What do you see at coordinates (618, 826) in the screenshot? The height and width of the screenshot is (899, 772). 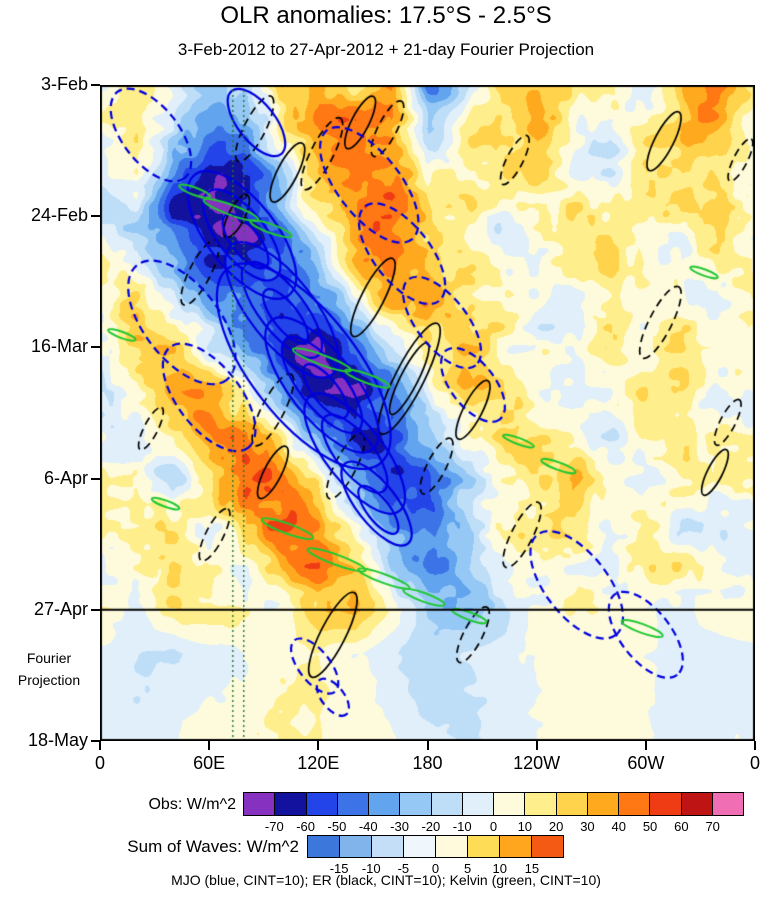 I see `obs-colorbar-tick-label: 40` at bounding box center [618, 826].